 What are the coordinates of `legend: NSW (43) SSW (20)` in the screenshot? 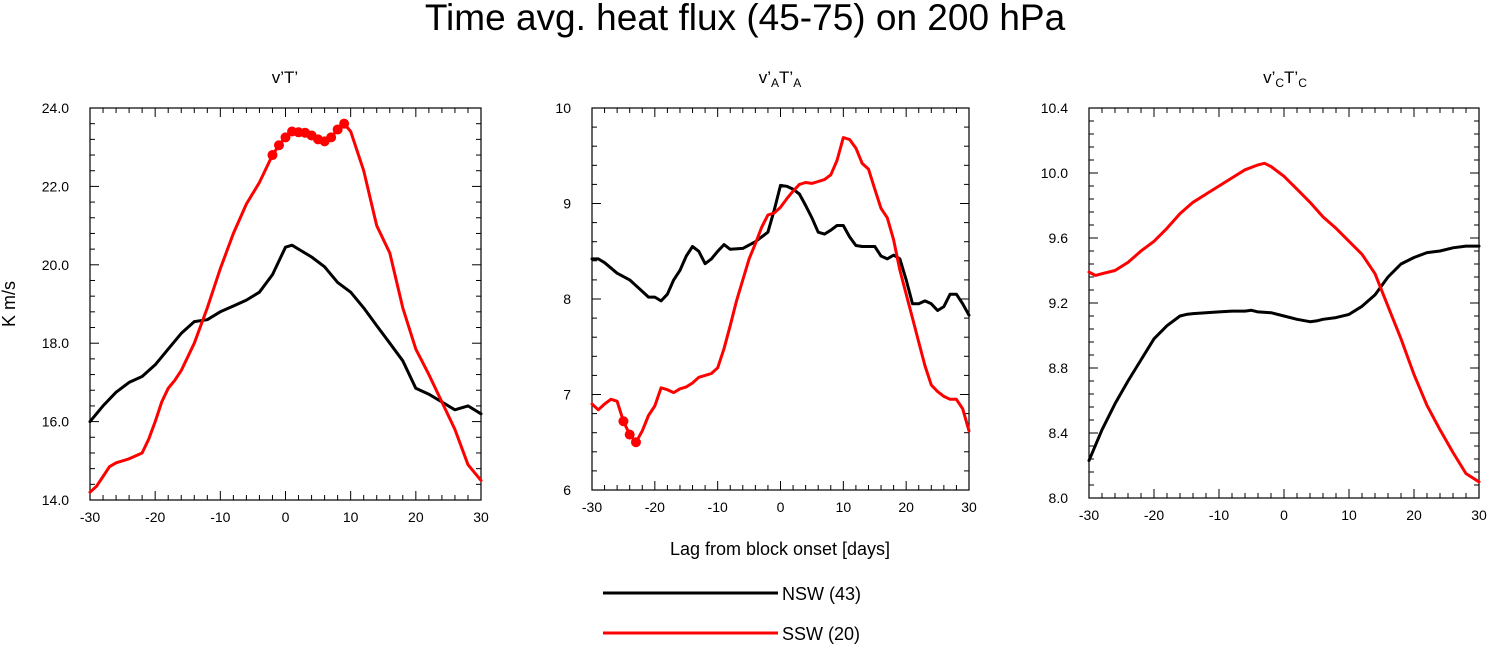 It's located at (732, 614).